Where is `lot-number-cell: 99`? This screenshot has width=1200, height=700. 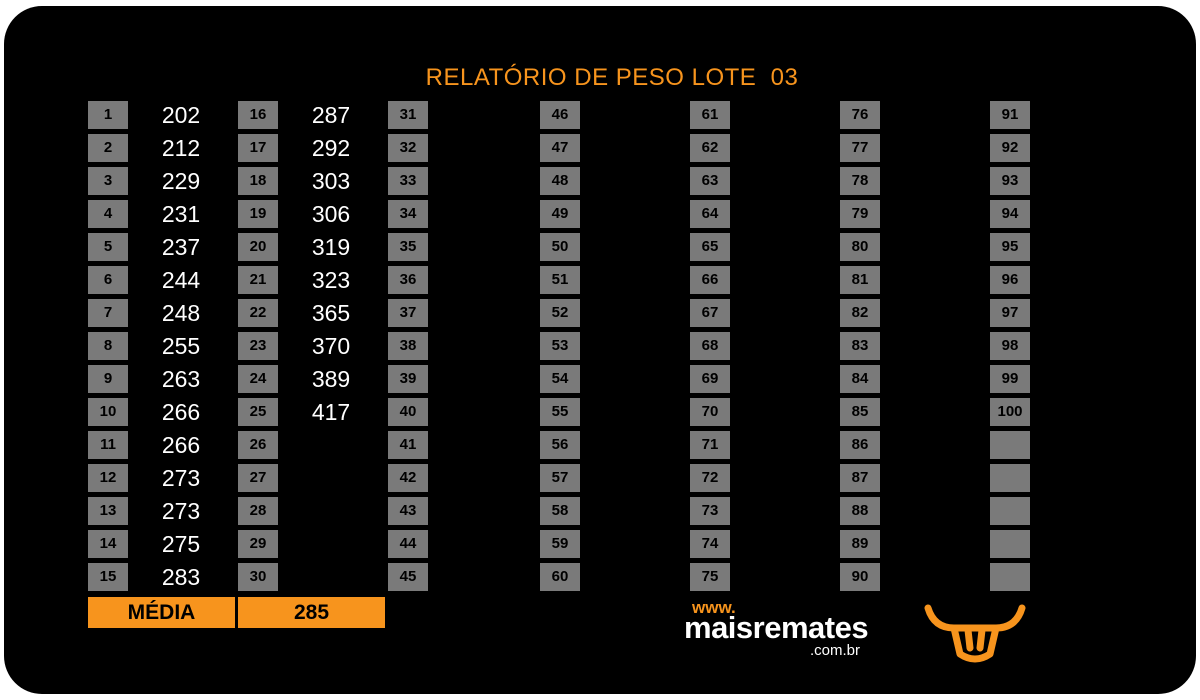 lot-number-cell: 99 is located at coordinates (1010, 379).